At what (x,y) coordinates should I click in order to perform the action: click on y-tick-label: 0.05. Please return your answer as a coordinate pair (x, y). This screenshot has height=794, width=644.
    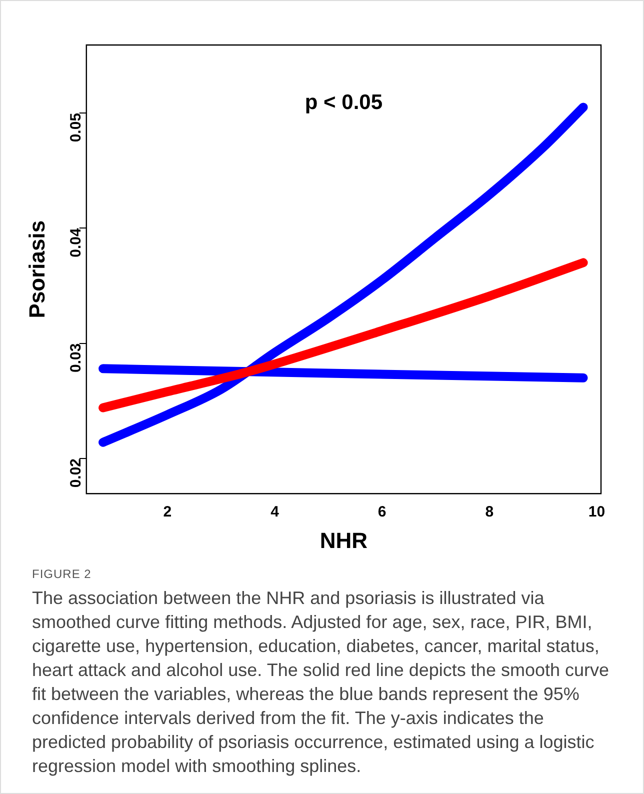
    Looking at the image, I should click on (76, 127).